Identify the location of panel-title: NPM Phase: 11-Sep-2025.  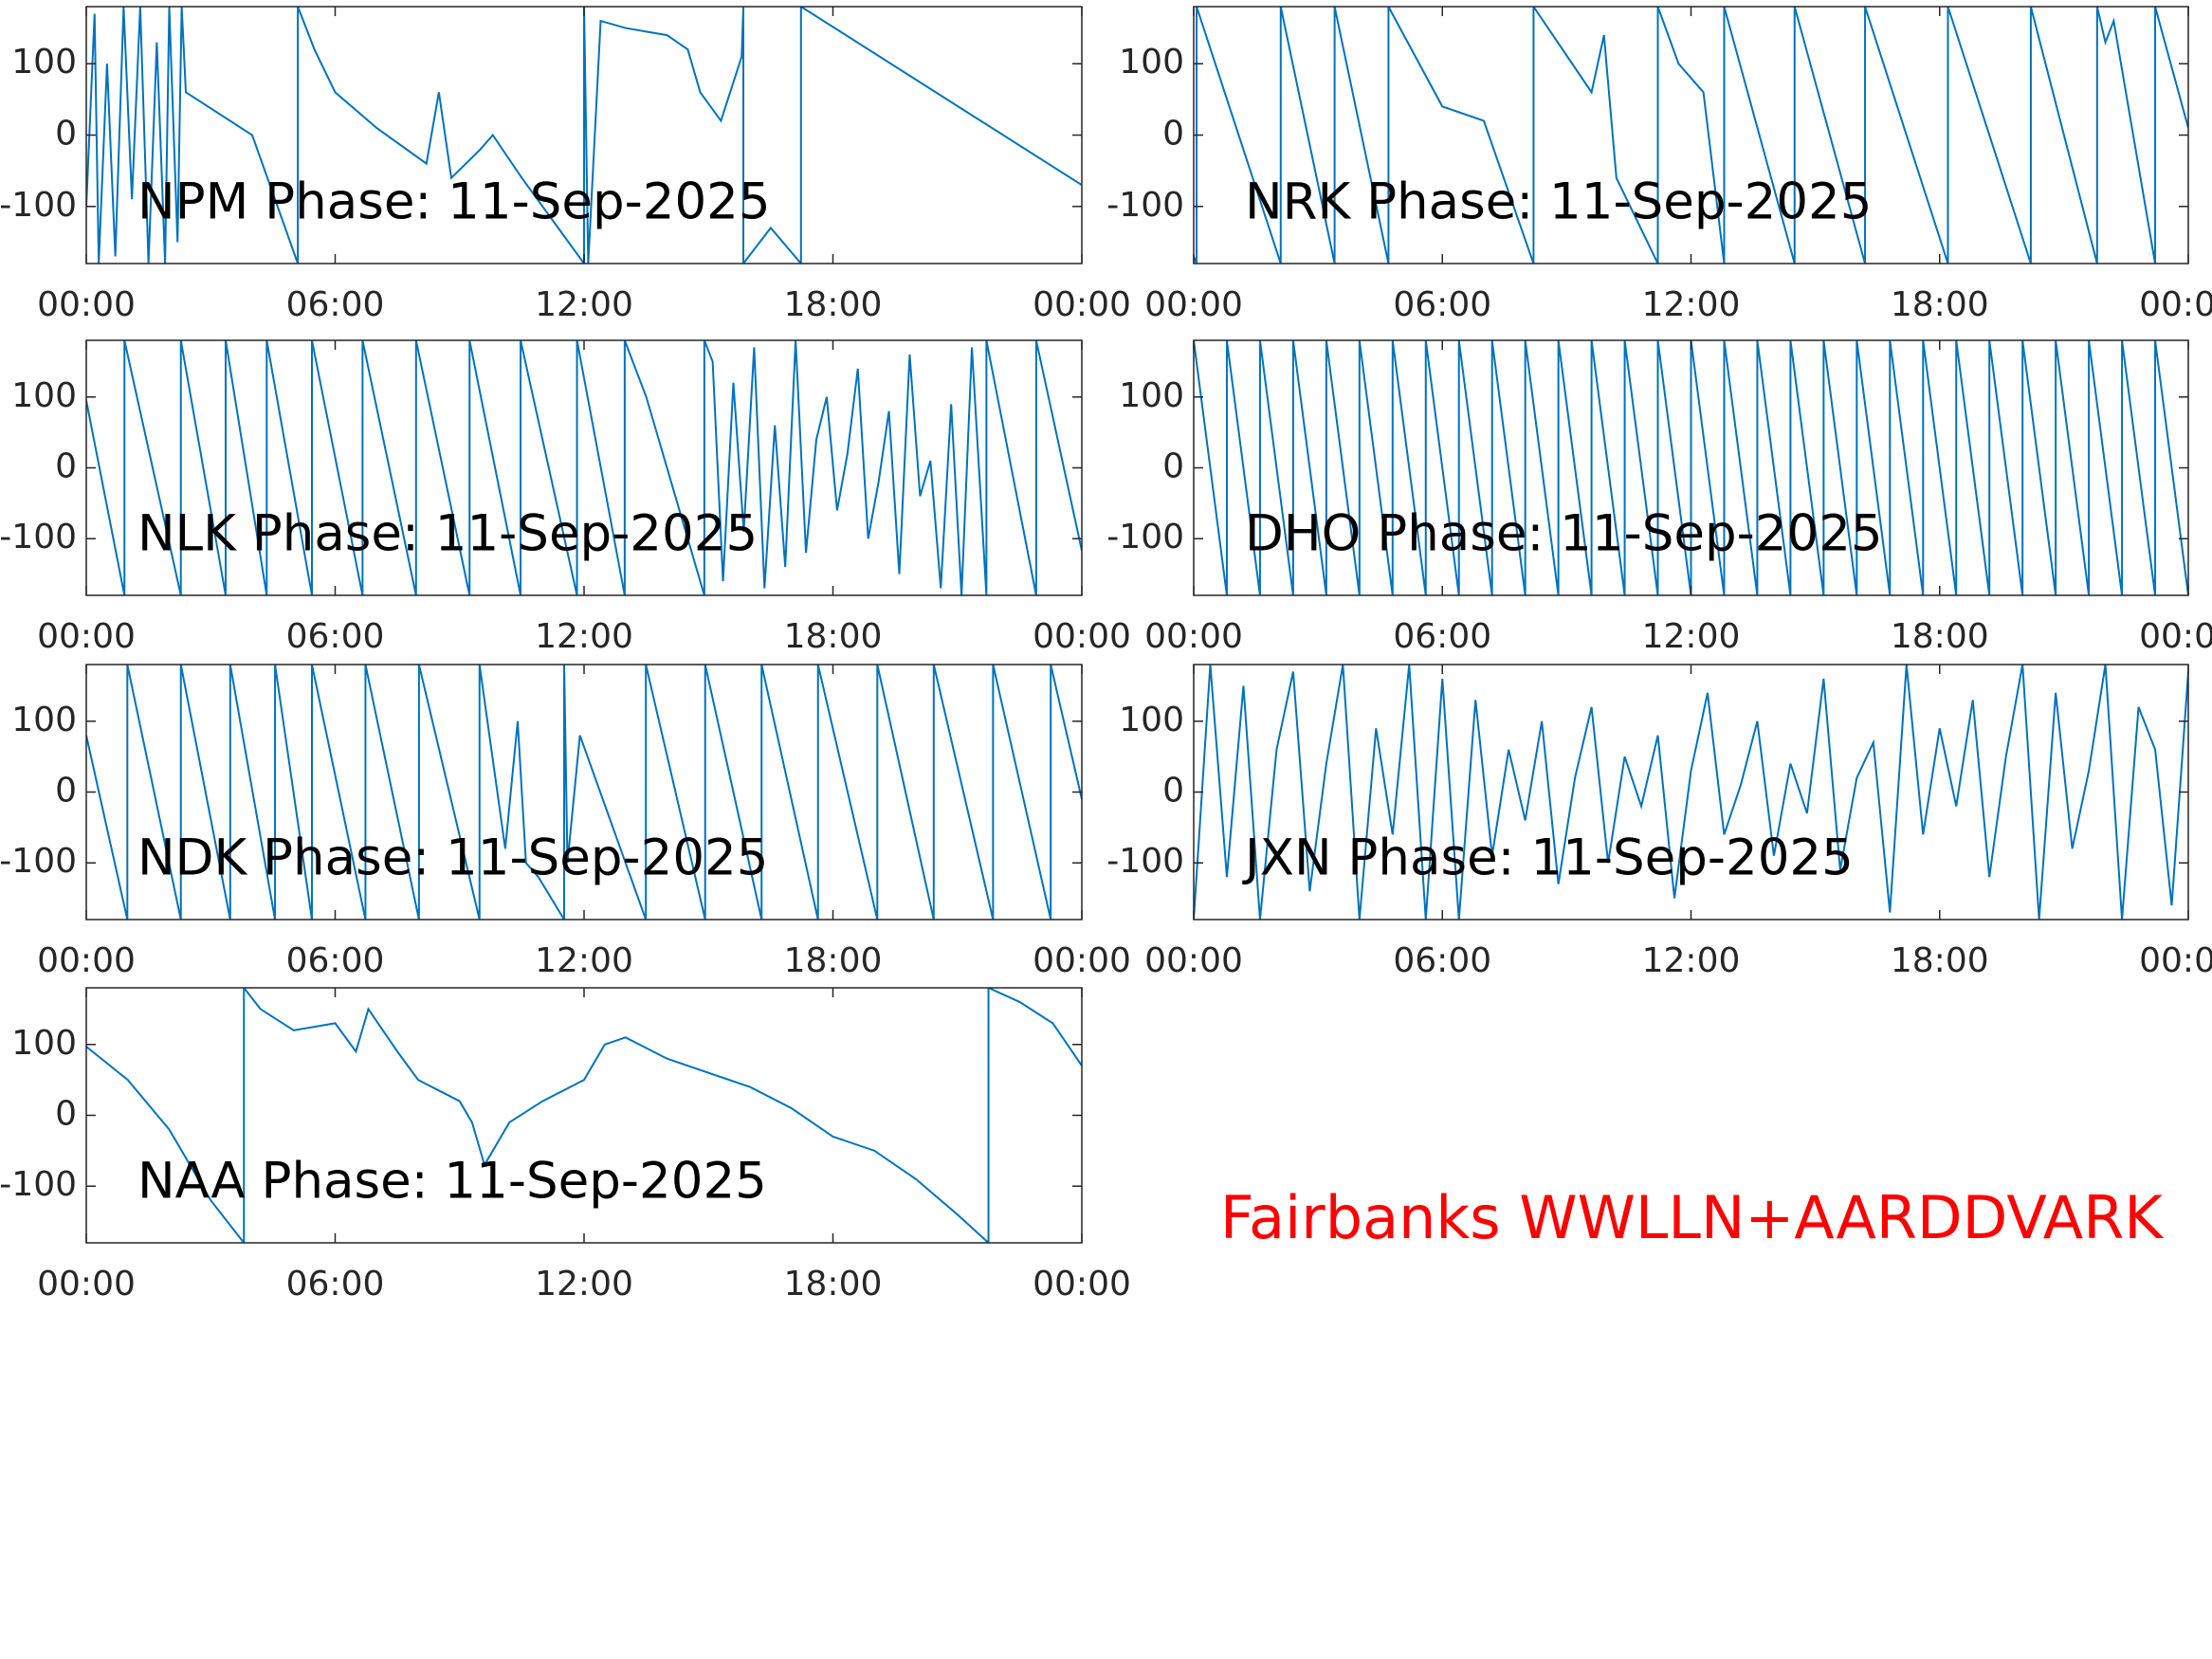
(454, 202).